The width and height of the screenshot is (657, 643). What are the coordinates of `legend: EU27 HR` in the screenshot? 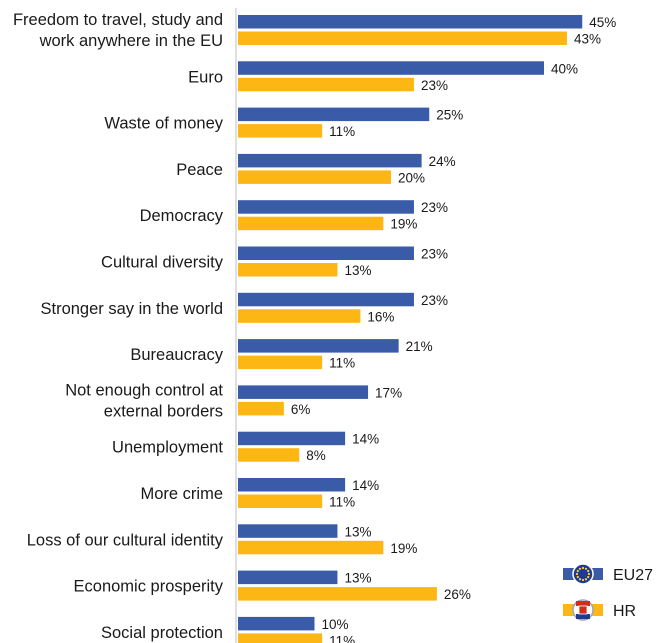 It's located at (608, 592).